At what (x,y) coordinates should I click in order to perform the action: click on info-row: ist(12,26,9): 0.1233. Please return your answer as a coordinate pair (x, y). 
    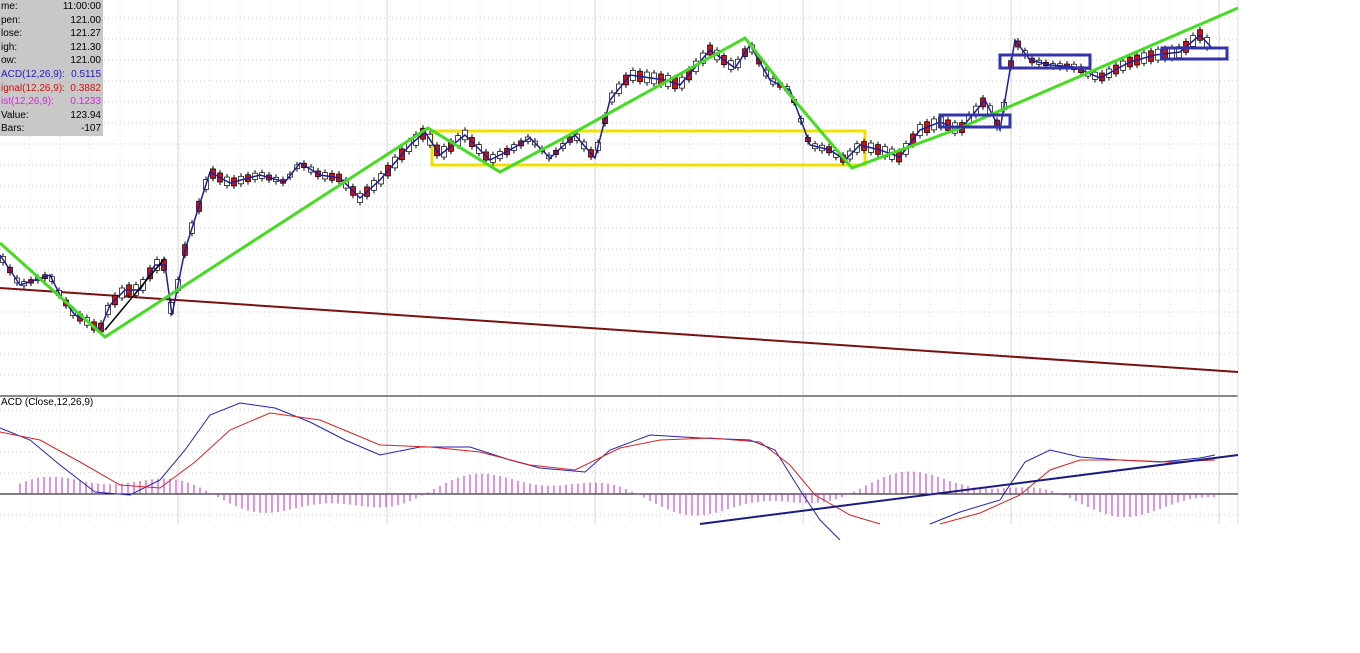
    Looking at the image, I should click on (51, 102).